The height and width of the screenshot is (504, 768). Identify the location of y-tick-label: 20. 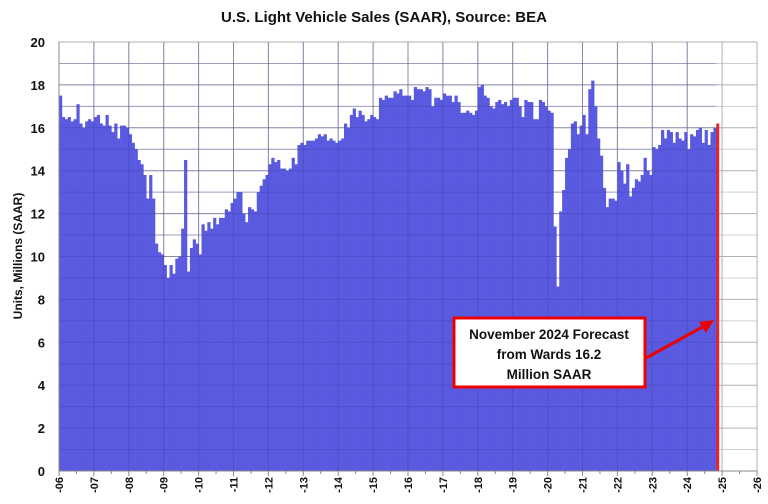
(38, 42).